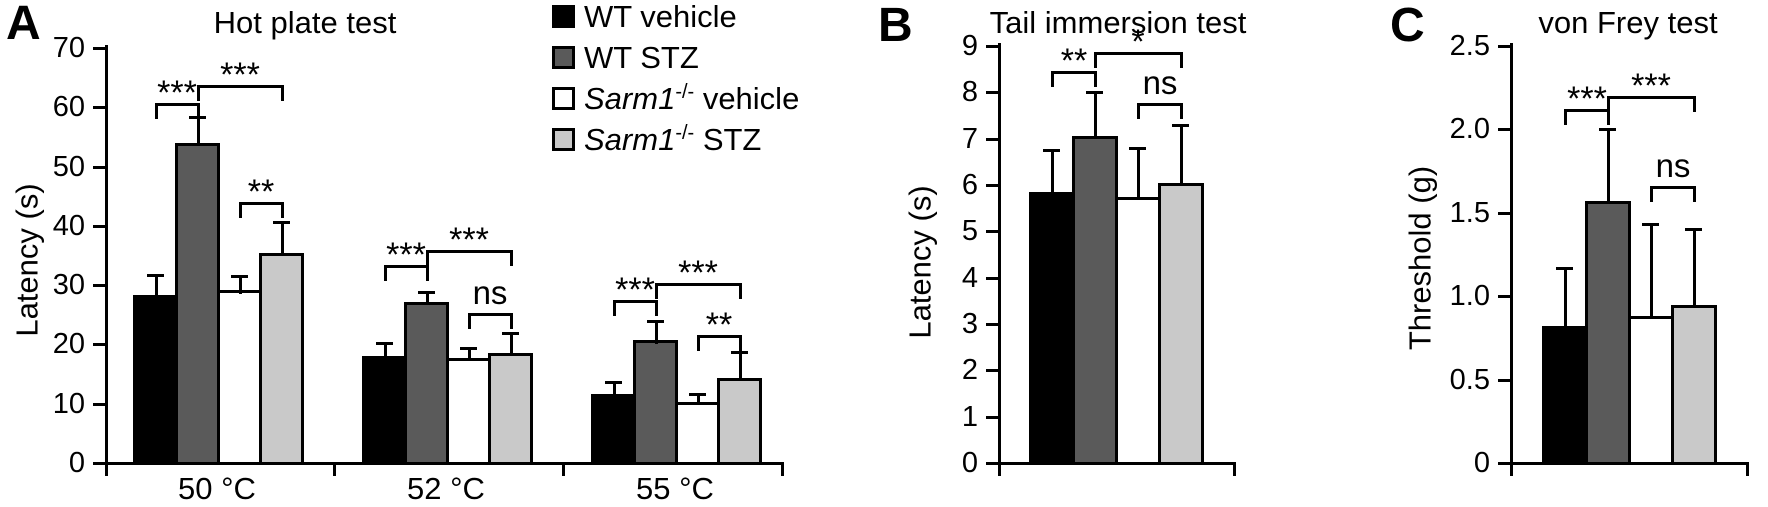  Describe the element at coordinates (1469, 129) in the screenshot. I see `y-tick-label: 2.0` at that location.